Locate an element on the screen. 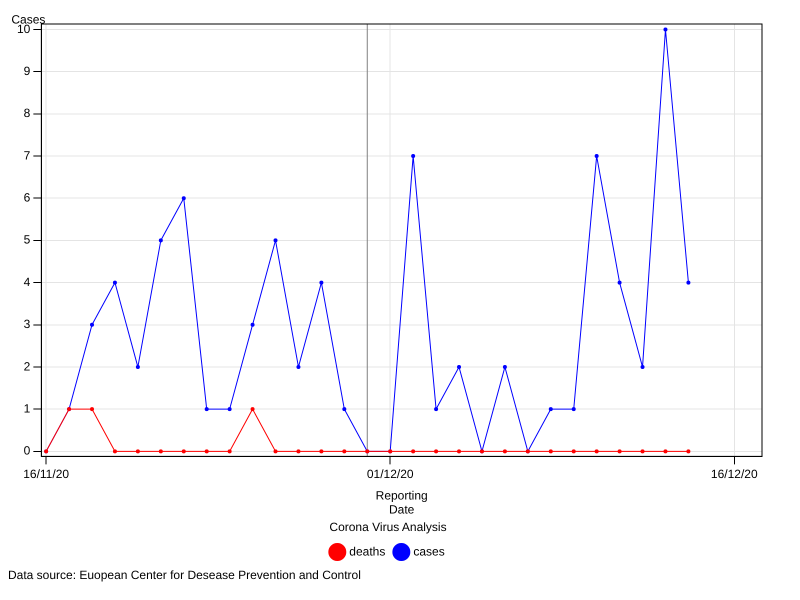 The image size is (800, 600). y-tick-label: 4 is located at coordinates (27, 281).